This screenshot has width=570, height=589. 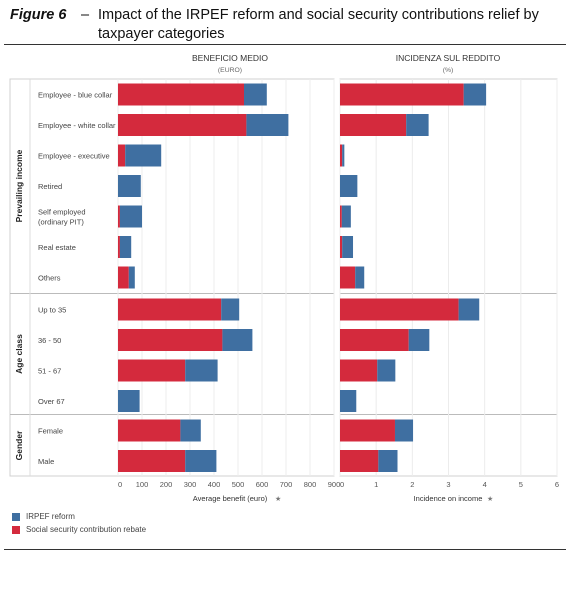 What do you see at coordinates (50, 431) in the screenshot?
I see `category-label-female: Female` at bounding box center [50, 431].